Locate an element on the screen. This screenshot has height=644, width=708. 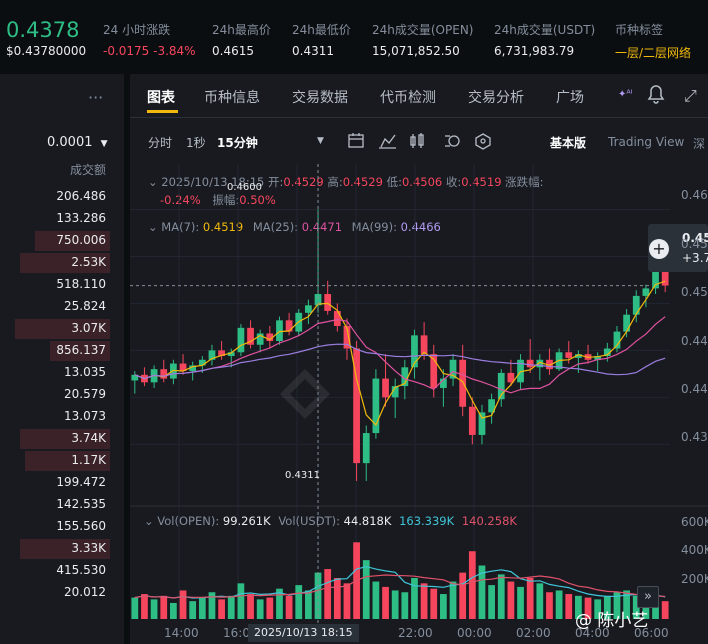
stat-value: 0.4311 is located at coordinates (313, 51).